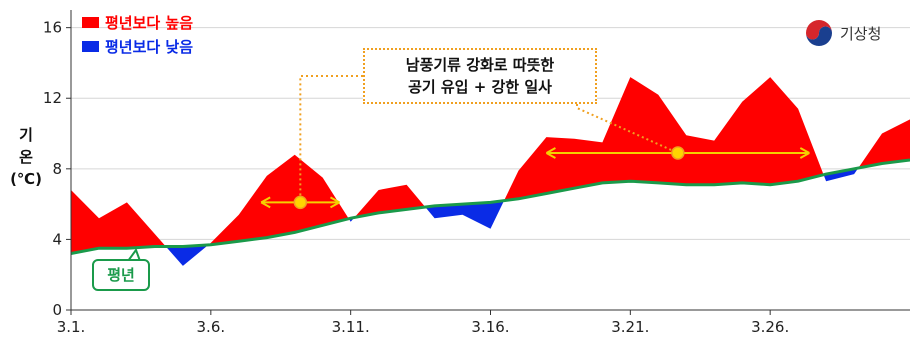 The image size is (910, 340). I want to click on y-tick-label: 12, so click(52, 98).